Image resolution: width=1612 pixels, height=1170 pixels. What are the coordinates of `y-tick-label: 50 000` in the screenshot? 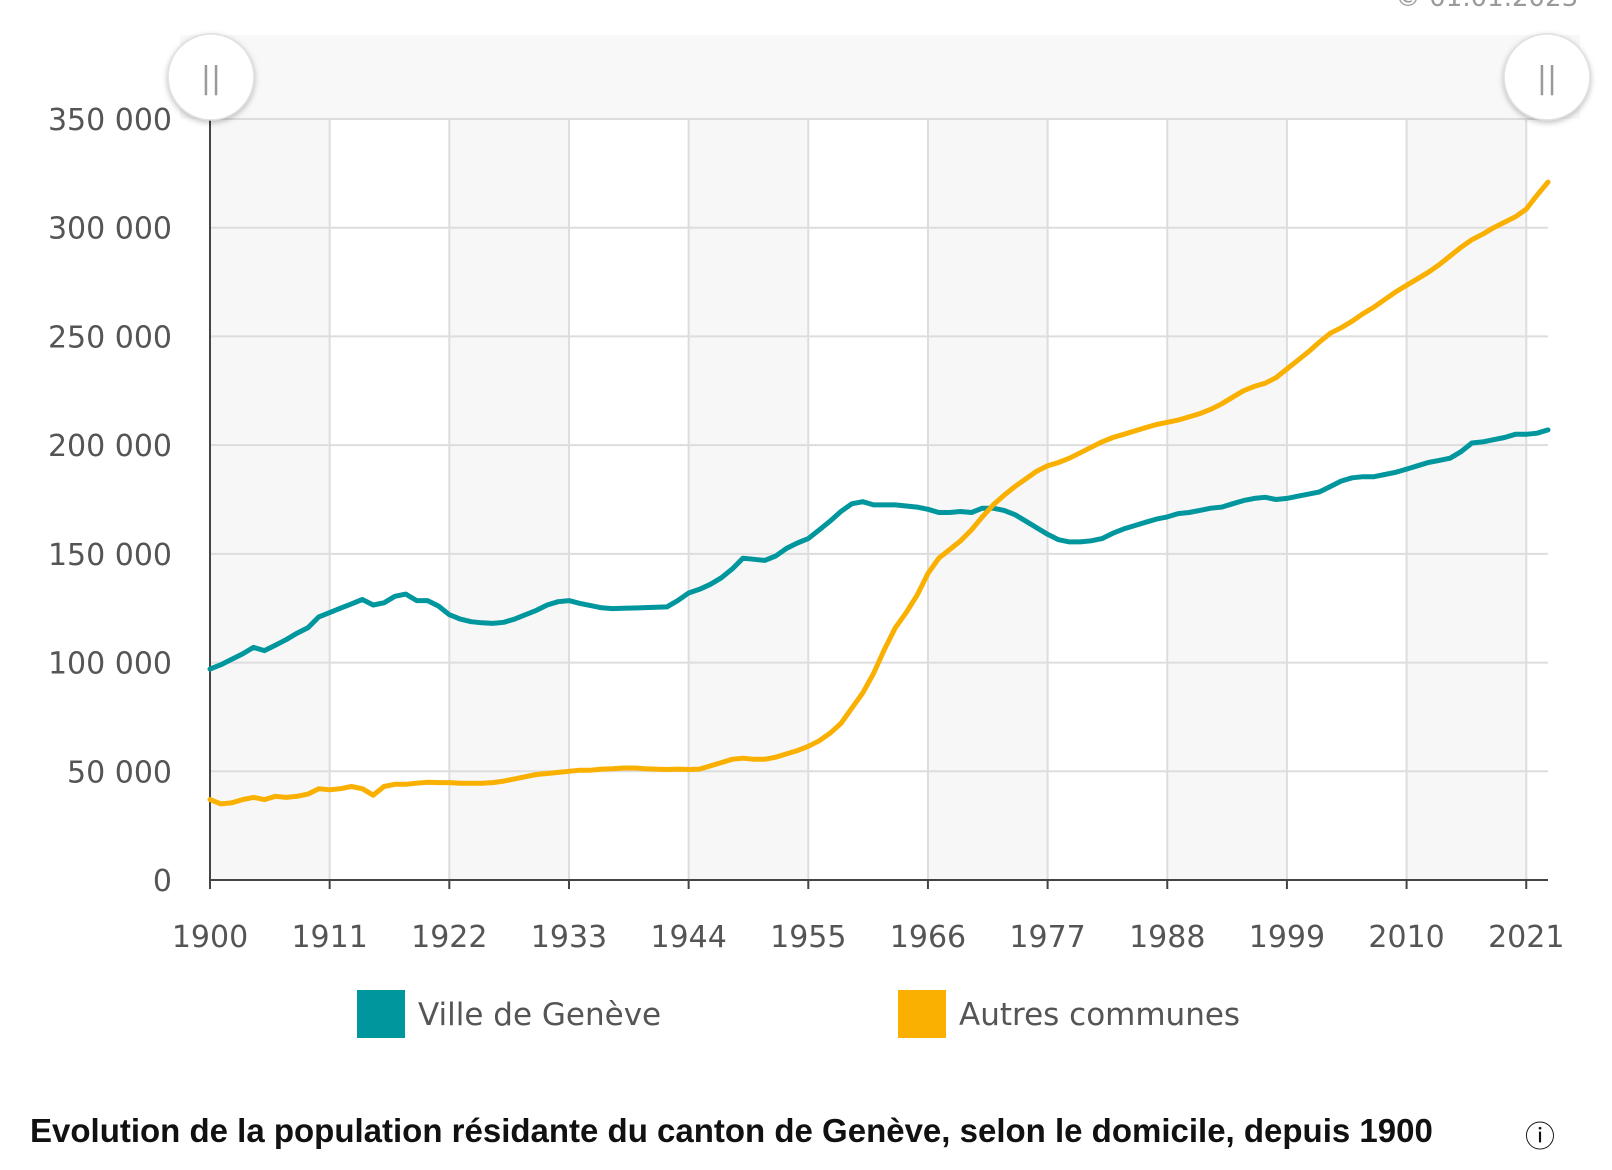 It's located at (119, 772).